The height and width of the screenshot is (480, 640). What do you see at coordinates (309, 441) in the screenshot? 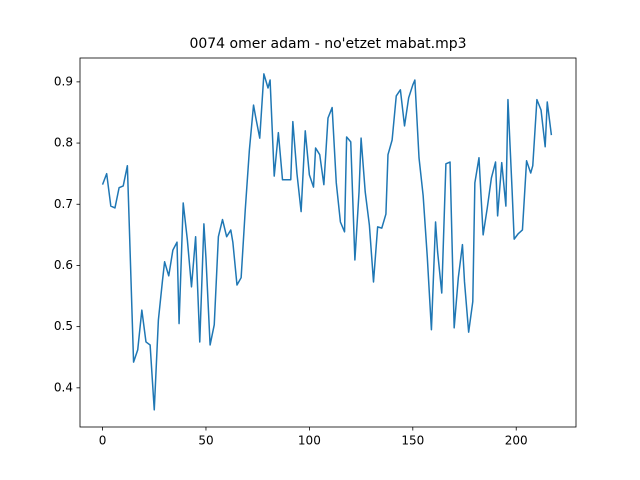
I see `x-tick-label: 100` at bounding box center [309, 441].